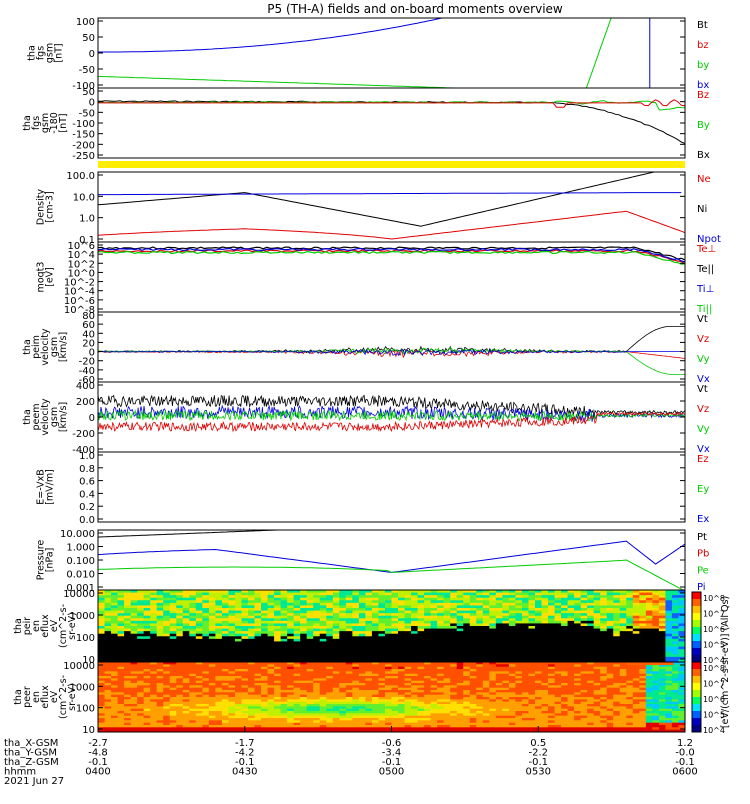  Describe the element at coordinates (703, 409) in the screenshot. I see `legend-peem-Vz: Vz` at that location.